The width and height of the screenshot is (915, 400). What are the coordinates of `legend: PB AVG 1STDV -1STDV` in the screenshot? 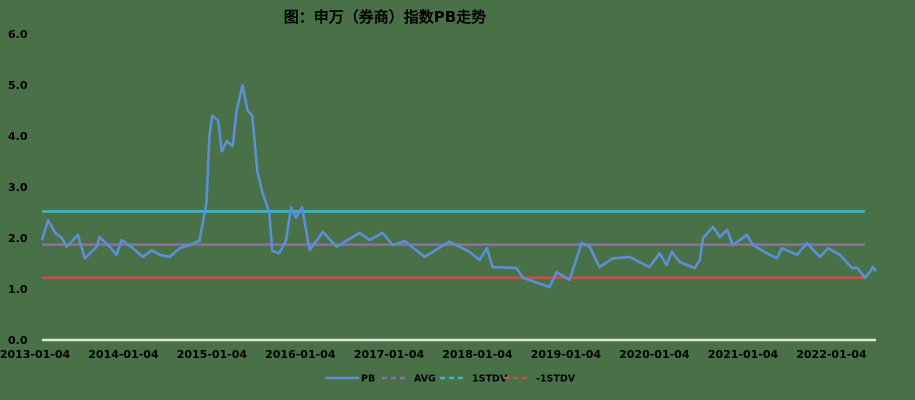 It's located at (450, 379).